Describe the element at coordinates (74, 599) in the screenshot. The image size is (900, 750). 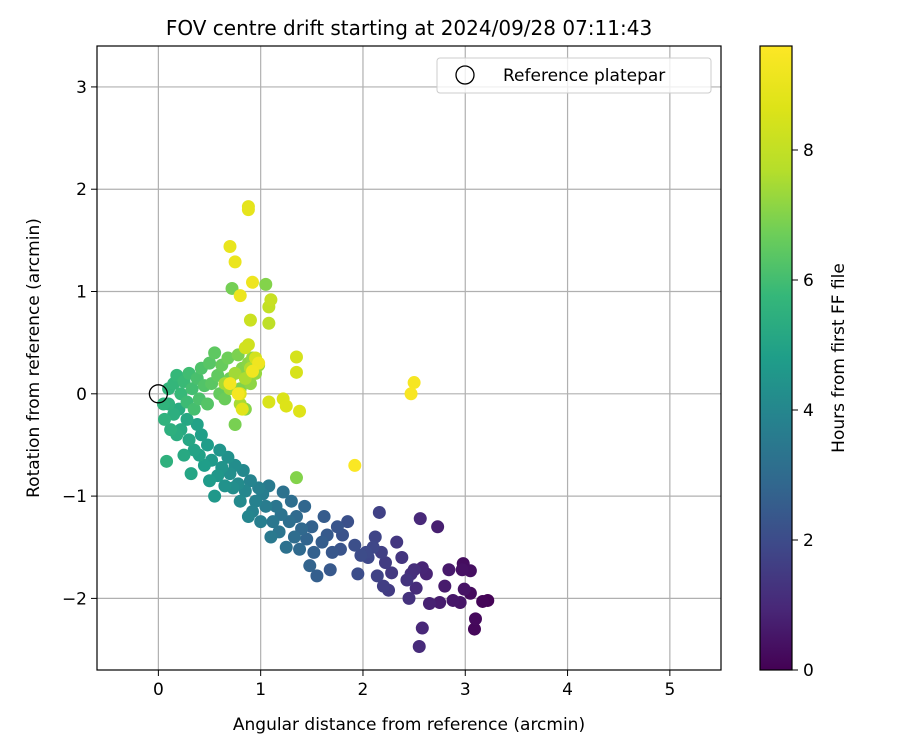
I see `y-tick-label: −2` at that location.